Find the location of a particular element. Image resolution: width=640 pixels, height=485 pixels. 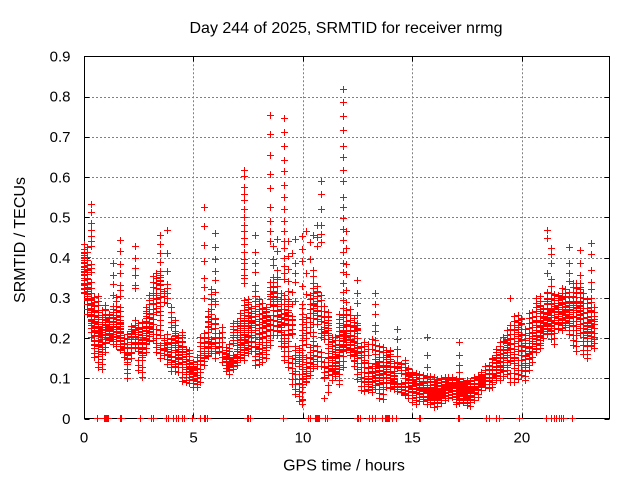

svg-text: 0.5 is located at coordinates (60, 218).